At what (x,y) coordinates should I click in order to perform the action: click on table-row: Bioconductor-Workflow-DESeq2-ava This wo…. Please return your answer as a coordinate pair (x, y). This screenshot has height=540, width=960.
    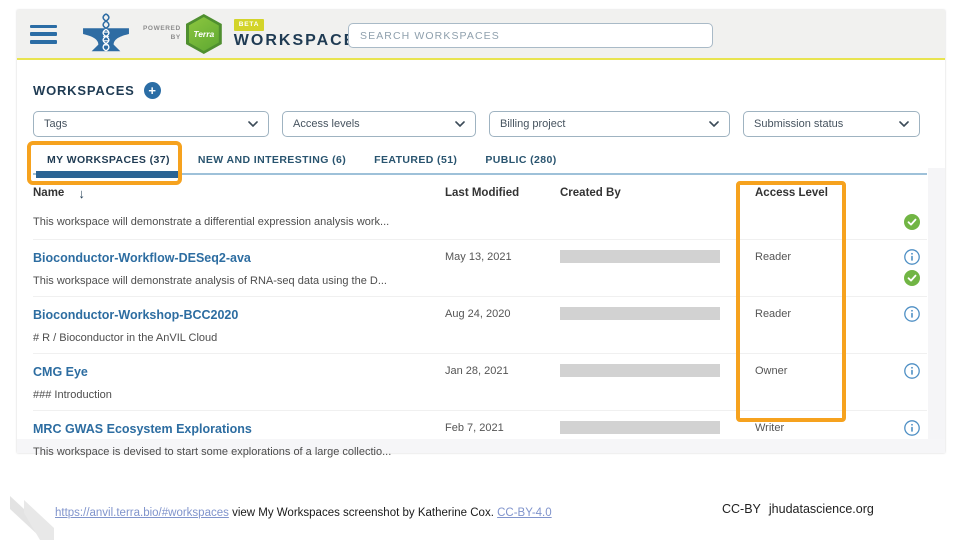
    Looking at the image, I should click on (480, 267).